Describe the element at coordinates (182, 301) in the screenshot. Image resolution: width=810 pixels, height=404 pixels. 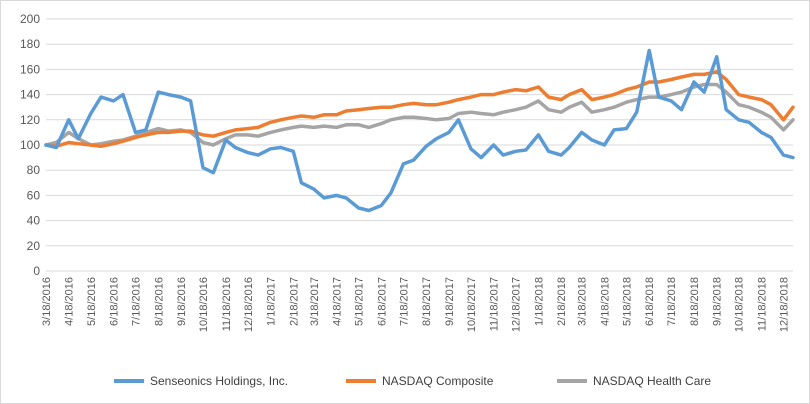
I see `x-tick-label: 9/18/2016` at that location.